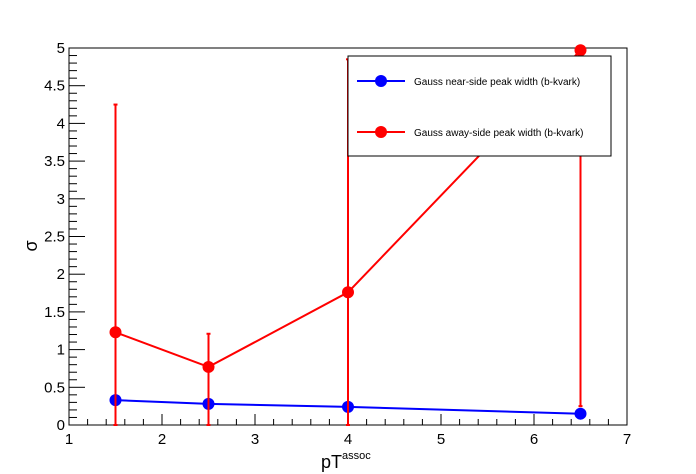 The height and width of the screenshot is (474, 696). I want to click on y-tick-label: 3.5, so click(54, 161).